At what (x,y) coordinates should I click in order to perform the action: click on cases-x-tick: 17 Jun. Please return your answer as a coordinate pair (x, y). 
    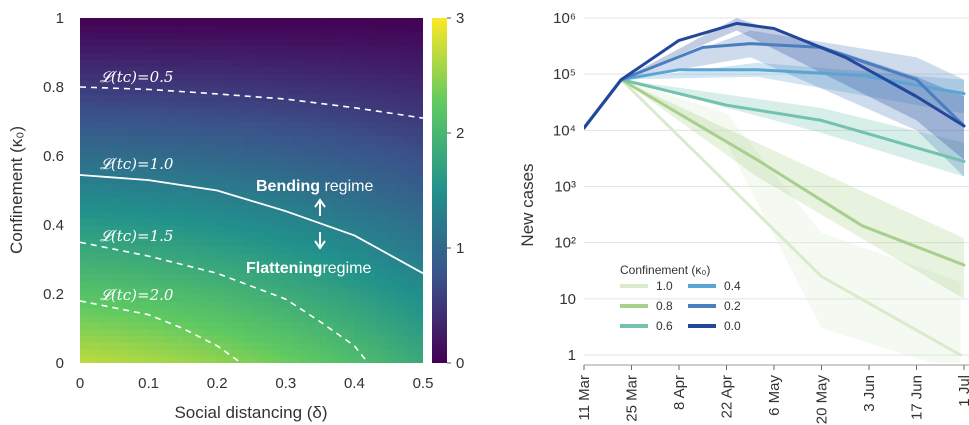
    Looking at the image, I should click on (917, 397).